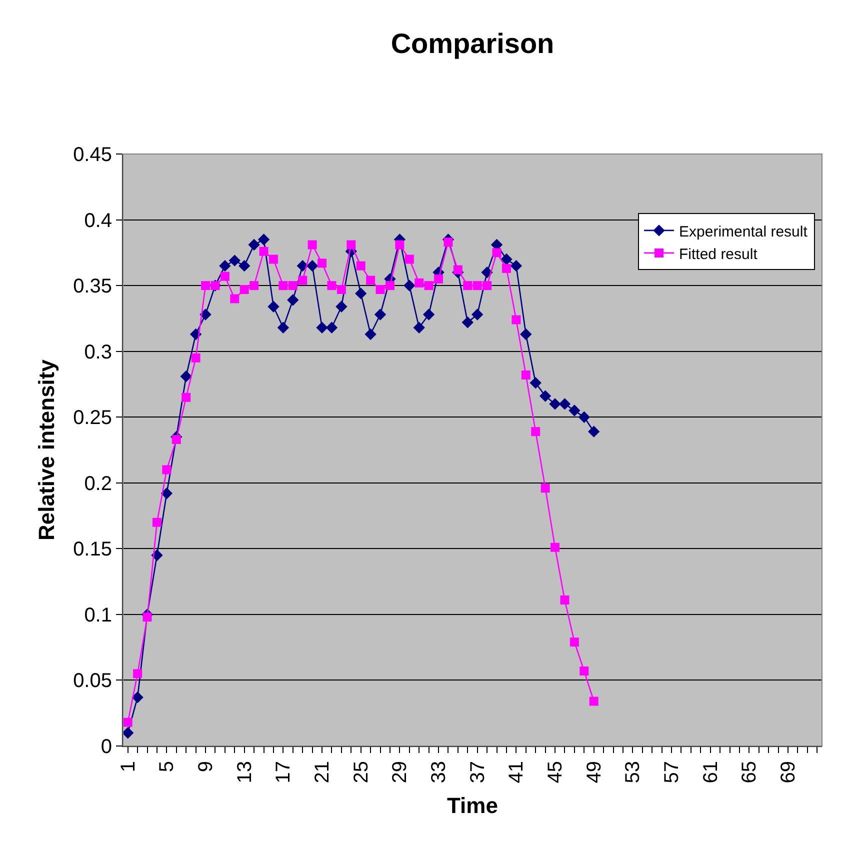 The height and width of the screenshot is (867, 865). Describe the element at coordinates (98, 483) in the screenshot. I see `y-tick-label: 0.2` at that location.